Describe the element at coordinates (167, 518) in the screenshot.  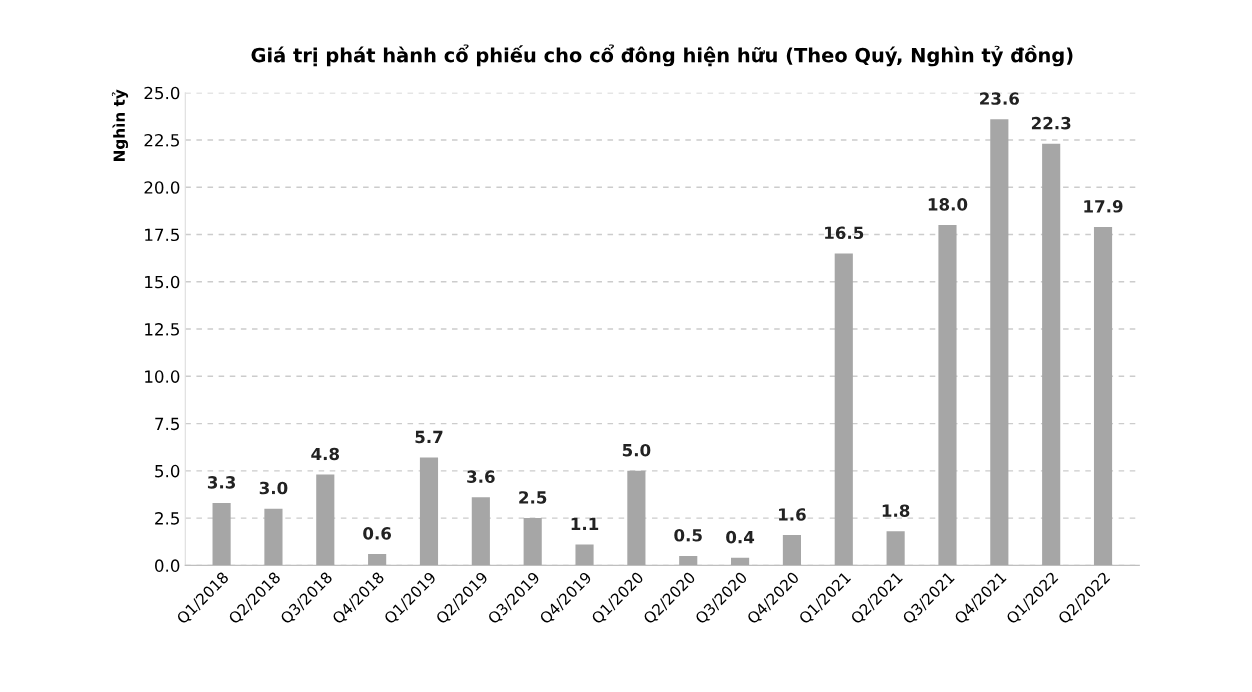
I see `y-tick-label: 2.5` at that location.